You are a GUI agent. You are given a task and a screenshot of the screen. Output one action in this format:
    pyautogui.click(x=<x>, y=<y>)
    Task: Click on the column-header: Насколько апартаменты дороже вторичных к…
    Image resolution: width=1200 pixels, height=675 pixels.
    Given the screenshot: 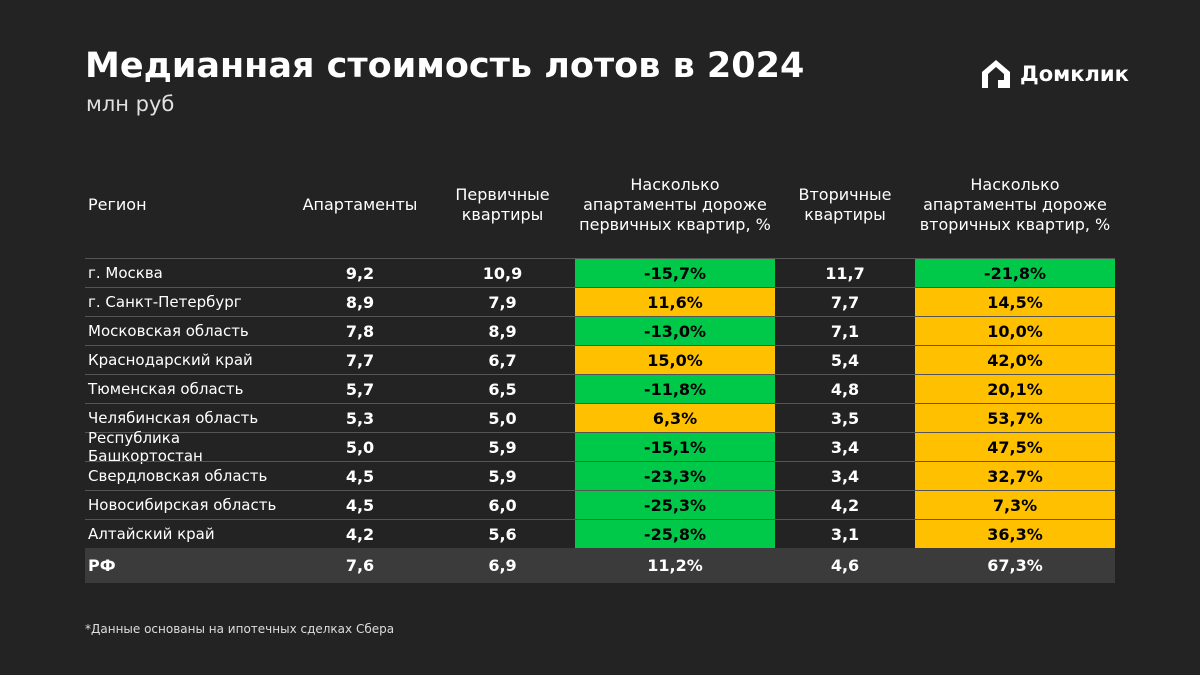 What is the action you would take?
    pyautogui.click(x=1015, y=204)
    